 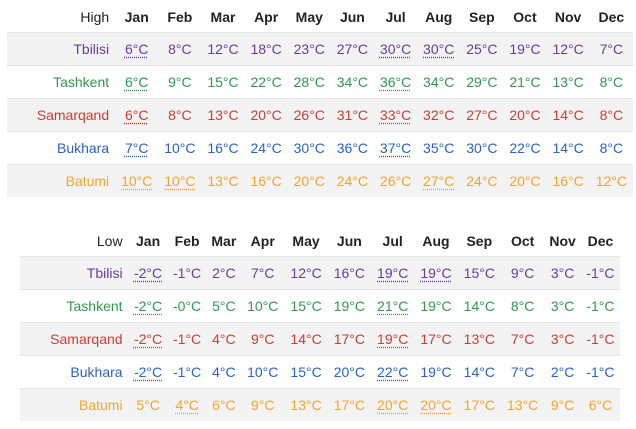 I want to click on temperature-cell: 17°C, so click(x=436, y=339).